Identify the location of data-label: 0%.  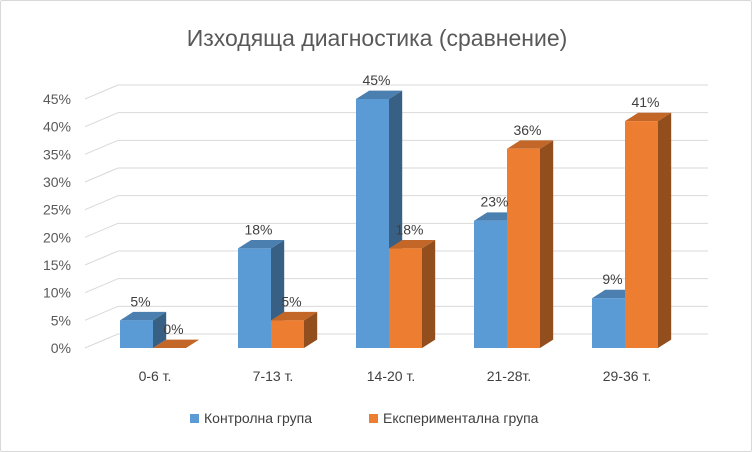
(173, 329).